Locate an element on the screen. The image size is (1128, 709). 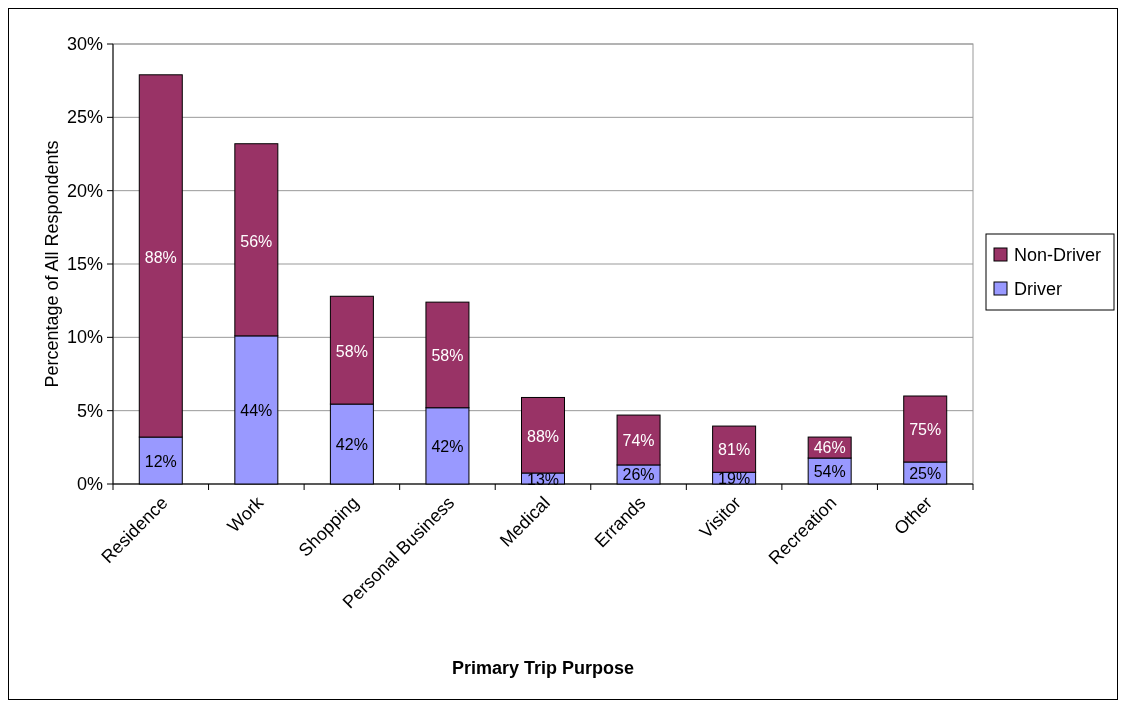
legend-label: Driver is located at coordinates (1038, 289).